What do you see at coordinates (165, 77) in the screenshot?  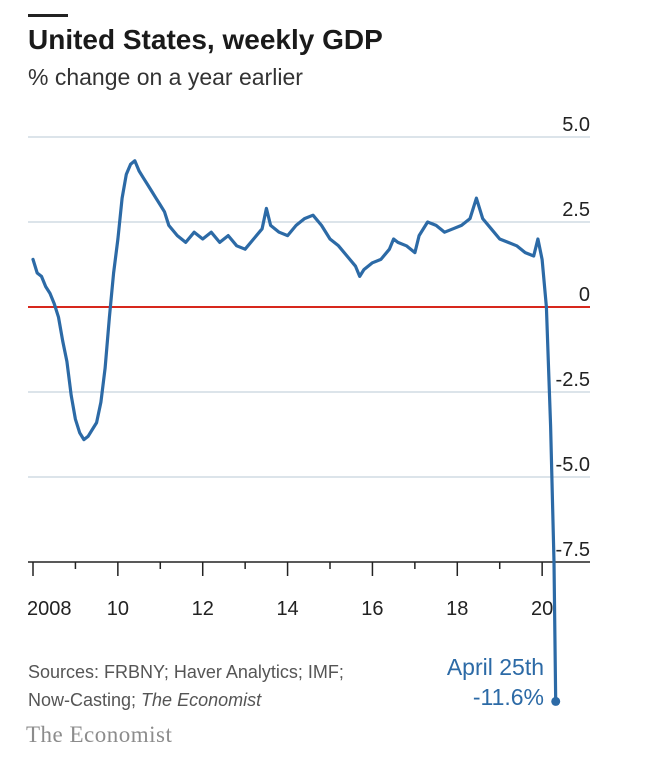 I see `chart-subtitle: % change on a year earlier` at bounding box center [165, 77].